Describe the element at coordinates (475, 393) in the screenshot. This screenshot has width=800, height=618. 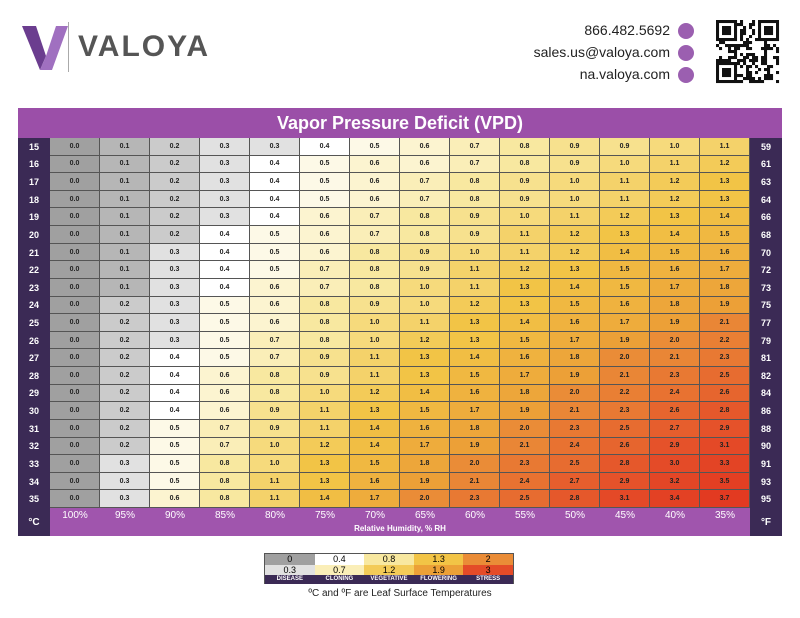
I see `vpd-cell: 1.6` at that location.